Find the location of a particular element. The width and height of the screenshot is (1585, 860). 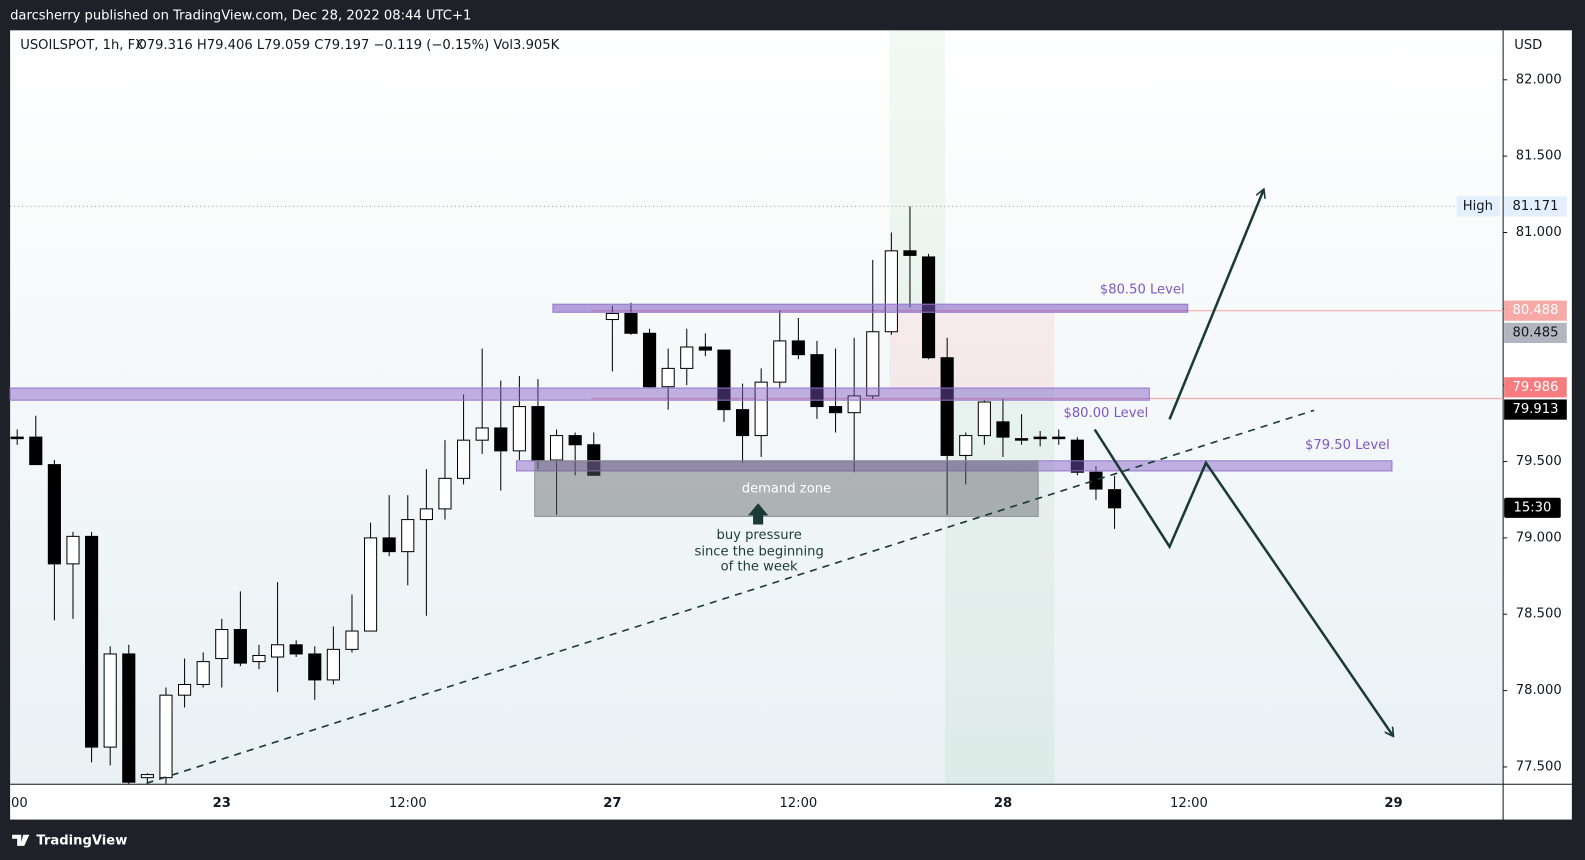

countdown: 15:30 is located at coordinates (1533, 507).